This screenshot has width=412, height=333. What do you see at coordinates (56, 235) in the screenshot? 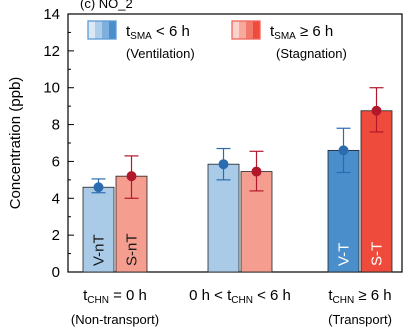
I see `y-tick-label: 2` at bounding box center [56, 235].